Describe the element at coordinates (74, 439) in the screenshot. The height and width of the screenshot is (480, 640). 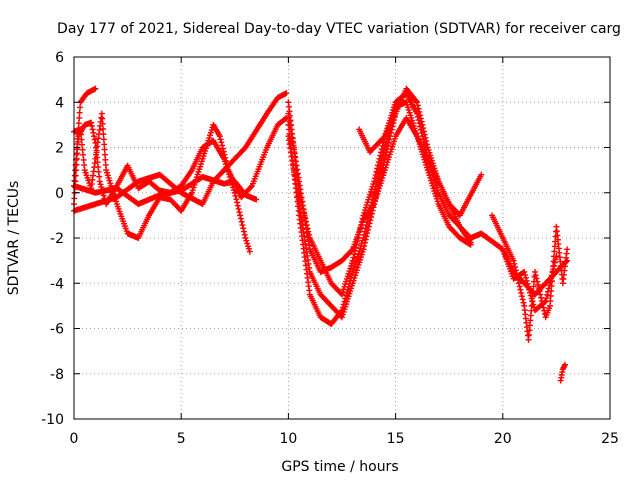
I see `x-tick-label: 0` at that location.